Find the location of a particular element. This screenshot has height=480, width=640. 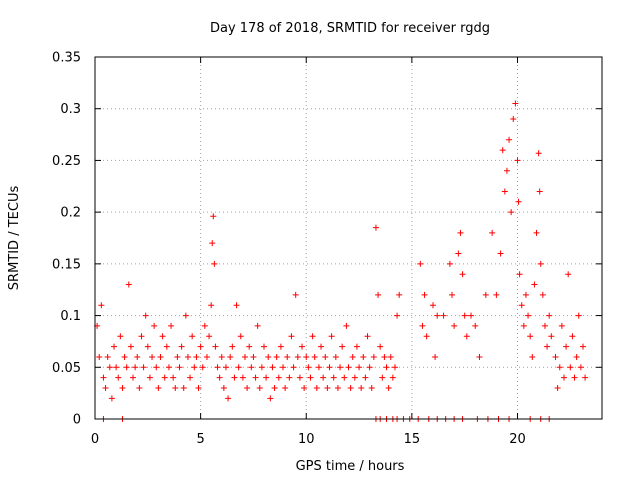

y-tick-label: 0.1 is located at coordinates (70, 316).